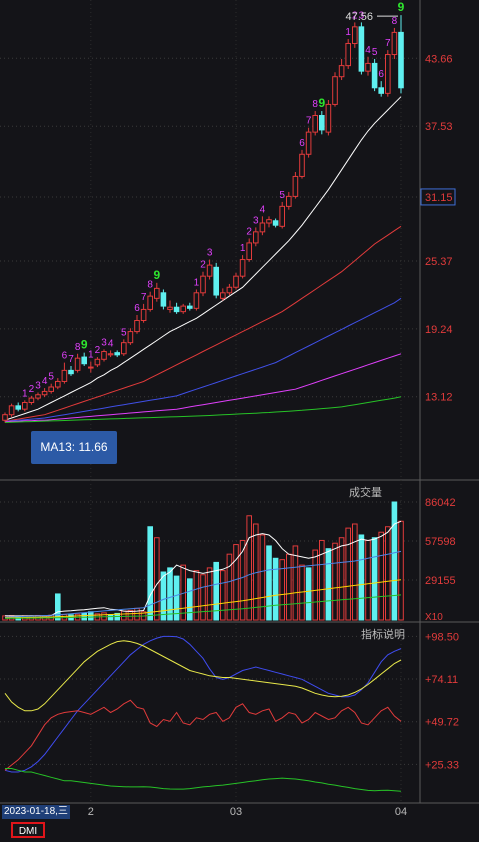 Image resolution: width=479 pixels, height=842 pixels. I want to click on dmi-indicator-tab: DMI, so click(28, 830).